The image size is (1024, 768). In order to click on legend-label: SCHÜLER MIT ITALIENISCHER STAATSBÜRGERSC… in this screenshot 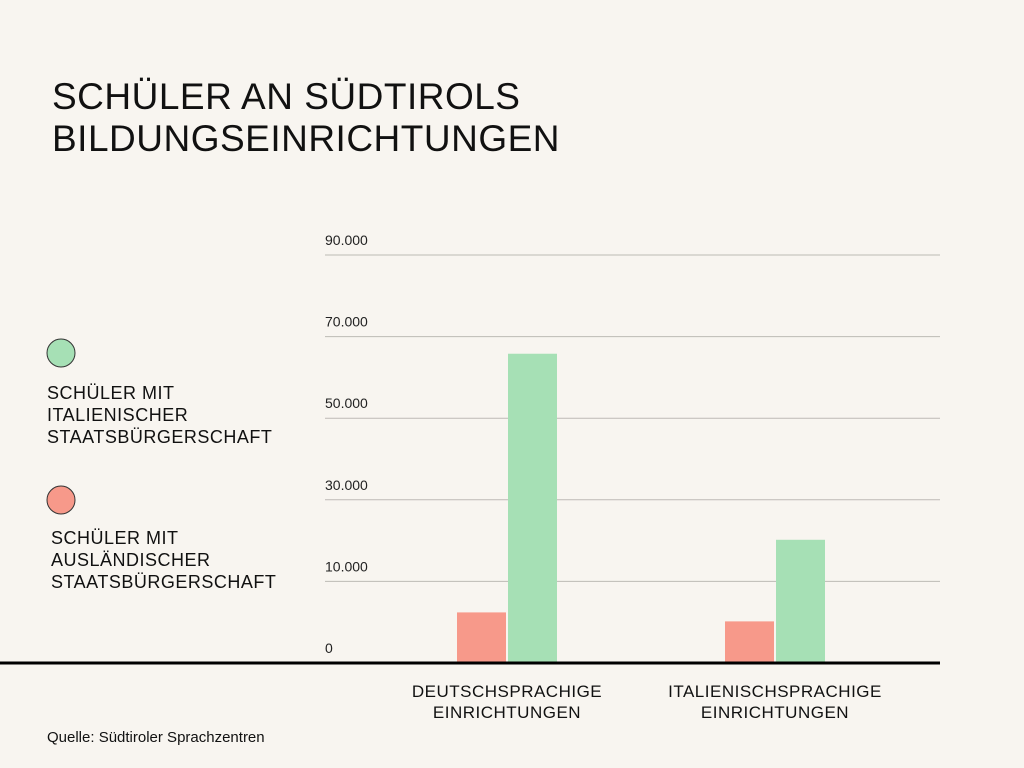, I will do `click(160, 415)`.